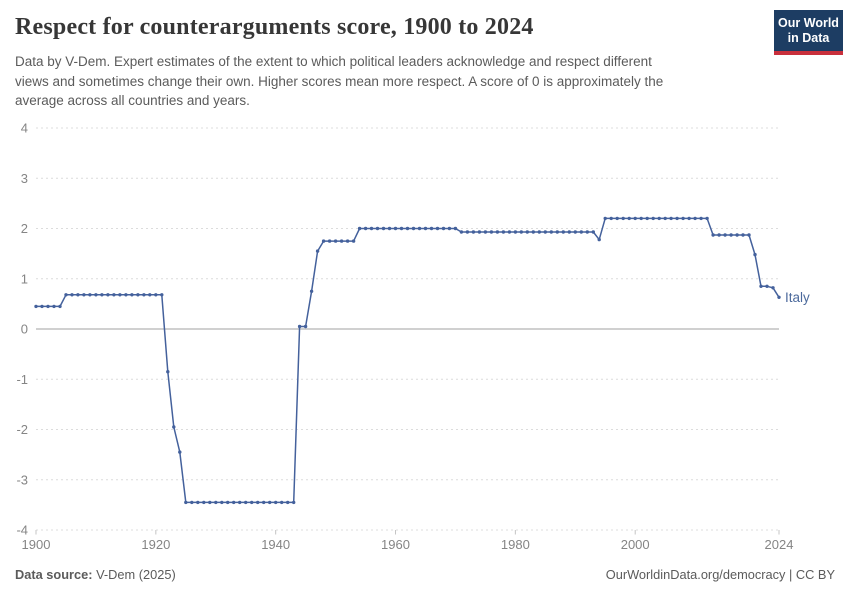  Describe the element at coordinates (720, 574) in the screenshot. I see `owid-credit-link: OurWorldinData.org/democracy | CC BY` at that location.